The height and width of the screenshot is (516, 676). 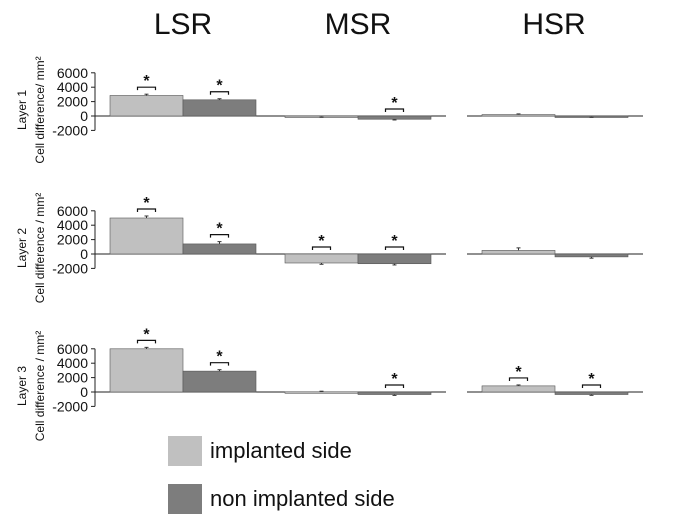 I want to click on y-tick-label-row-1: 2000, so click(x=72, y=102).